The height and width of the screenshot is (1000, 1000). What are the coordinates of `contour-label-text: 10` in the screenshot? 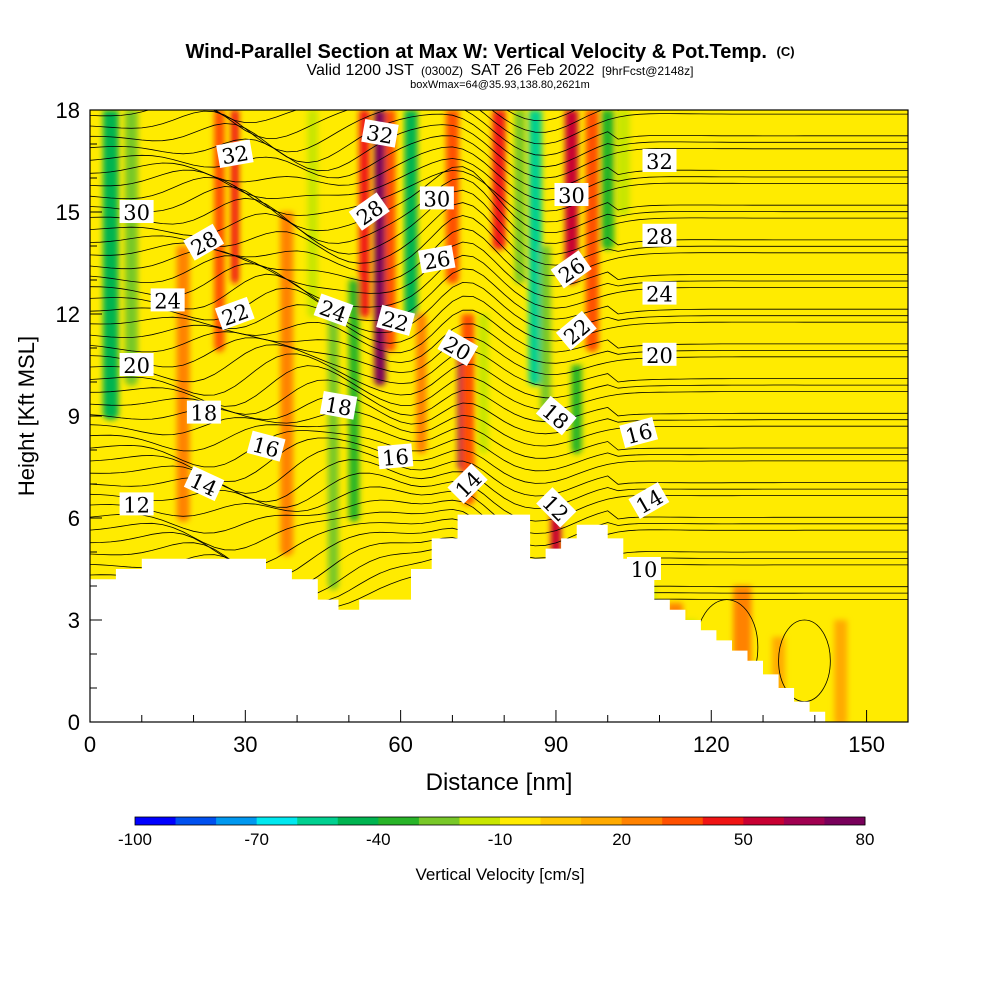 It's located at (644, 570).